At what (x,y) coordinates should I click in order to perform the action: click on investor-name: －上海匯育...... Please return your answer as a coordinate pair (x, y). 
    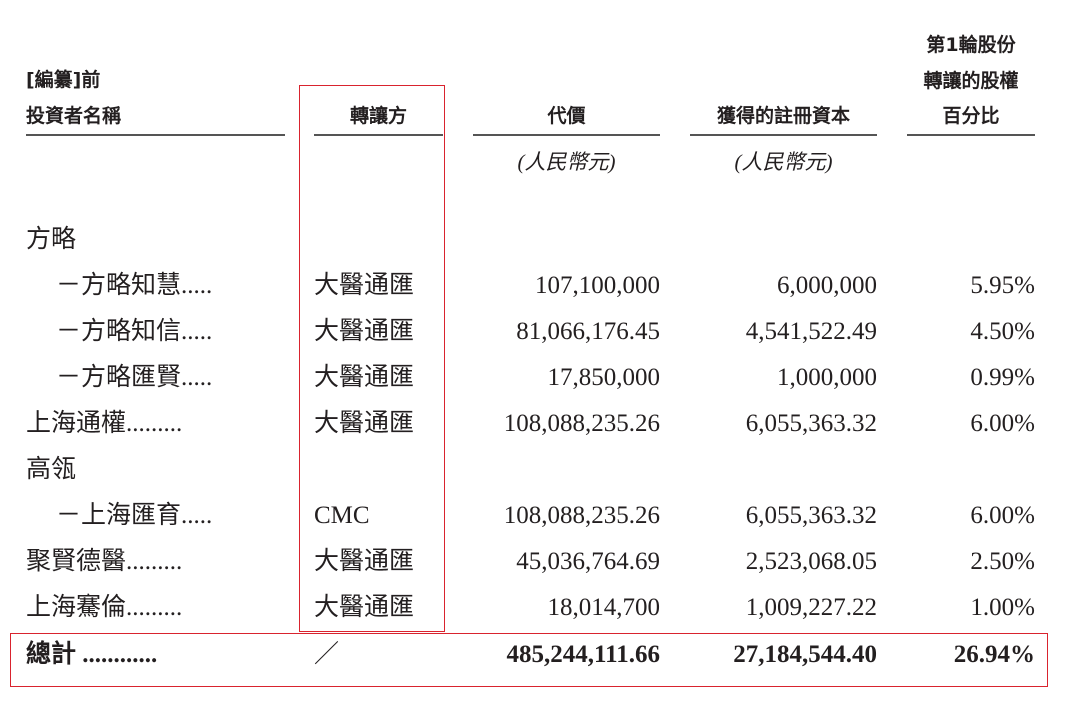
    Looking at the image, I should click on (134, 515).